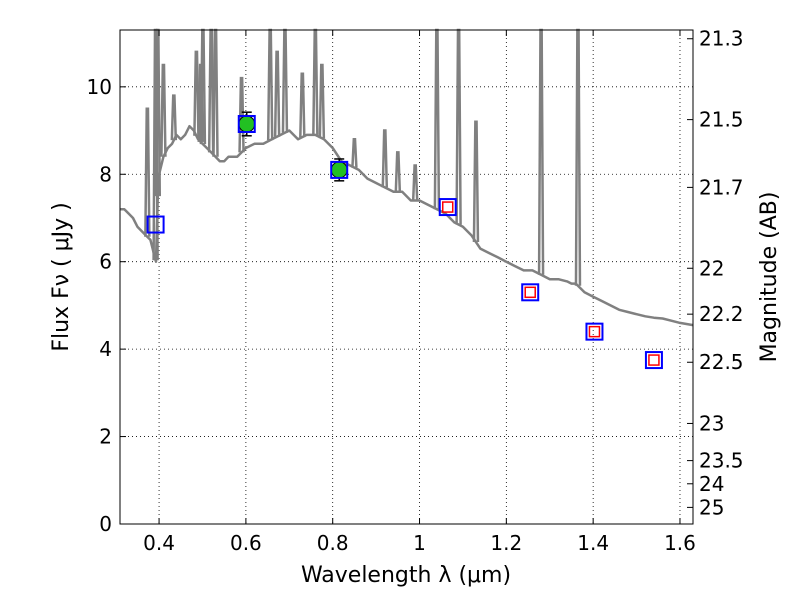 The image size is (800, 600). Describe the element at coordinates (721, 362) in the screenshot. I see `y2-tick-label: 22.5` at that location.